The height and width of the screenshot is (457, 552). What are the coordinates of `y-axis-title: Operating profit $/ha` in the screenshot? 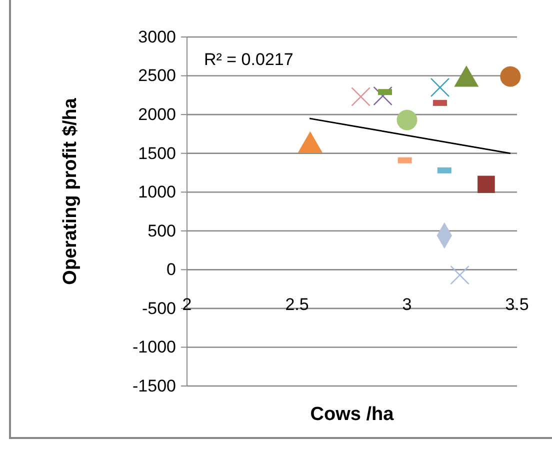 It's located at (70, 191).